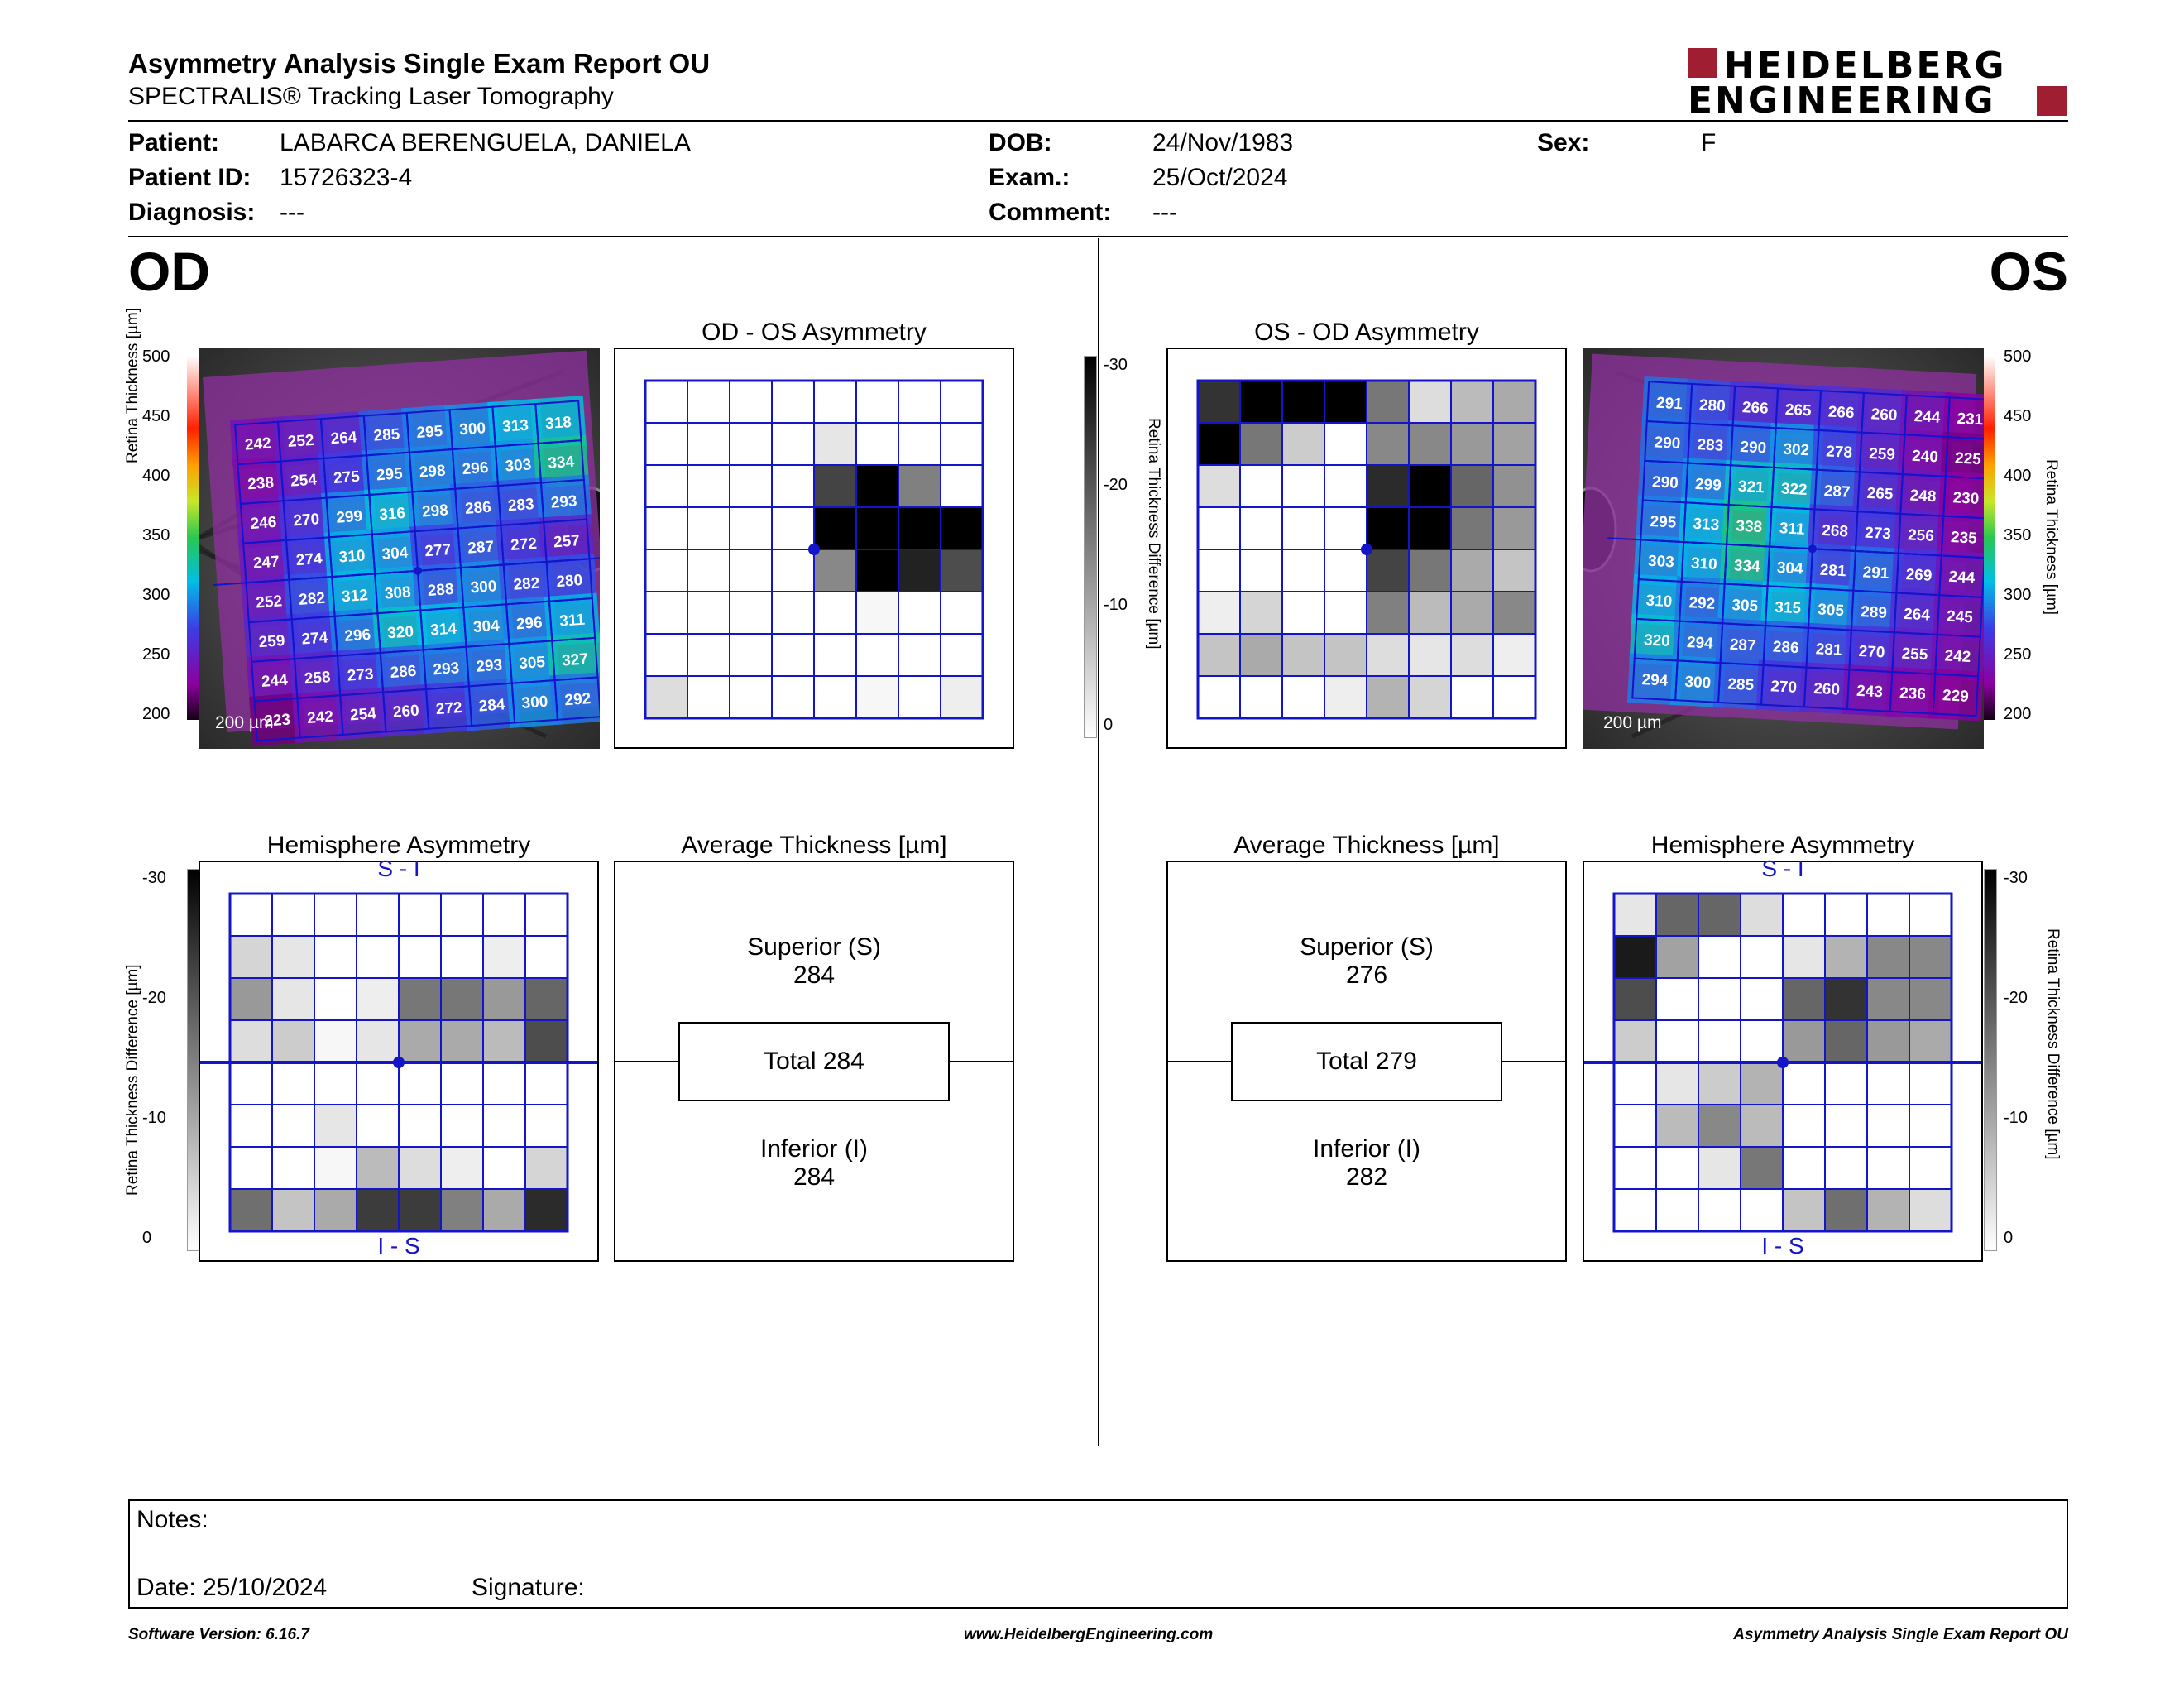 The image size is (2184, 1688). Describe the element at coordinates (1749, 526) in the screenshot. I see `os-thickness-value: 338` at that location.